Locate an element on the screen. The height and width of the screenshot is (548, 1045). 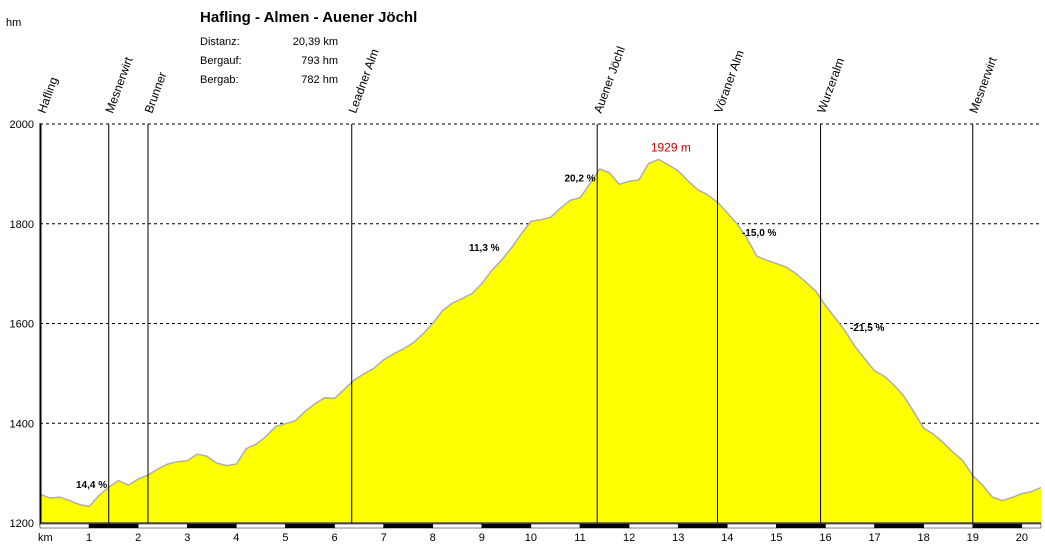
stat-label: Bergauf: is located at coordinates (221, 61).